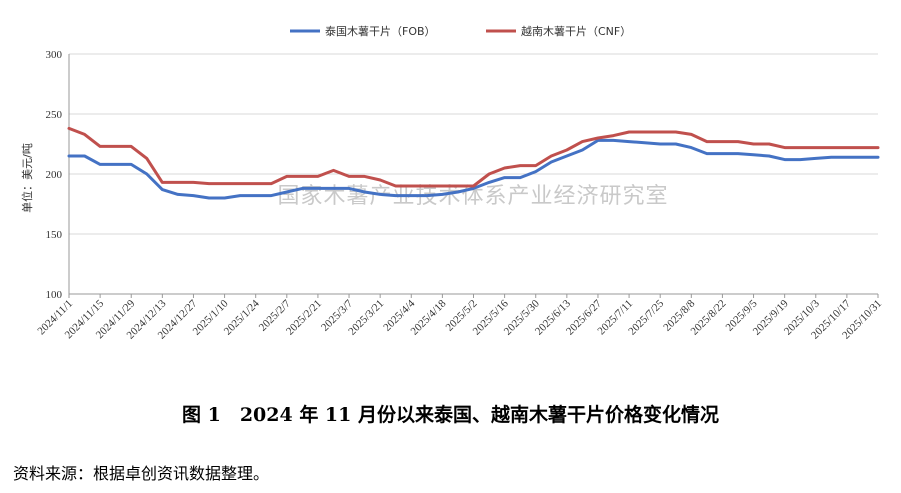  What do you see at coordinates (450, 415) in the screenshot?
I see `figure-caption: 图 1 2024 年 11 月份以来泰国、越南木薯干片价格变化情况` at bounding box center [450, 415].